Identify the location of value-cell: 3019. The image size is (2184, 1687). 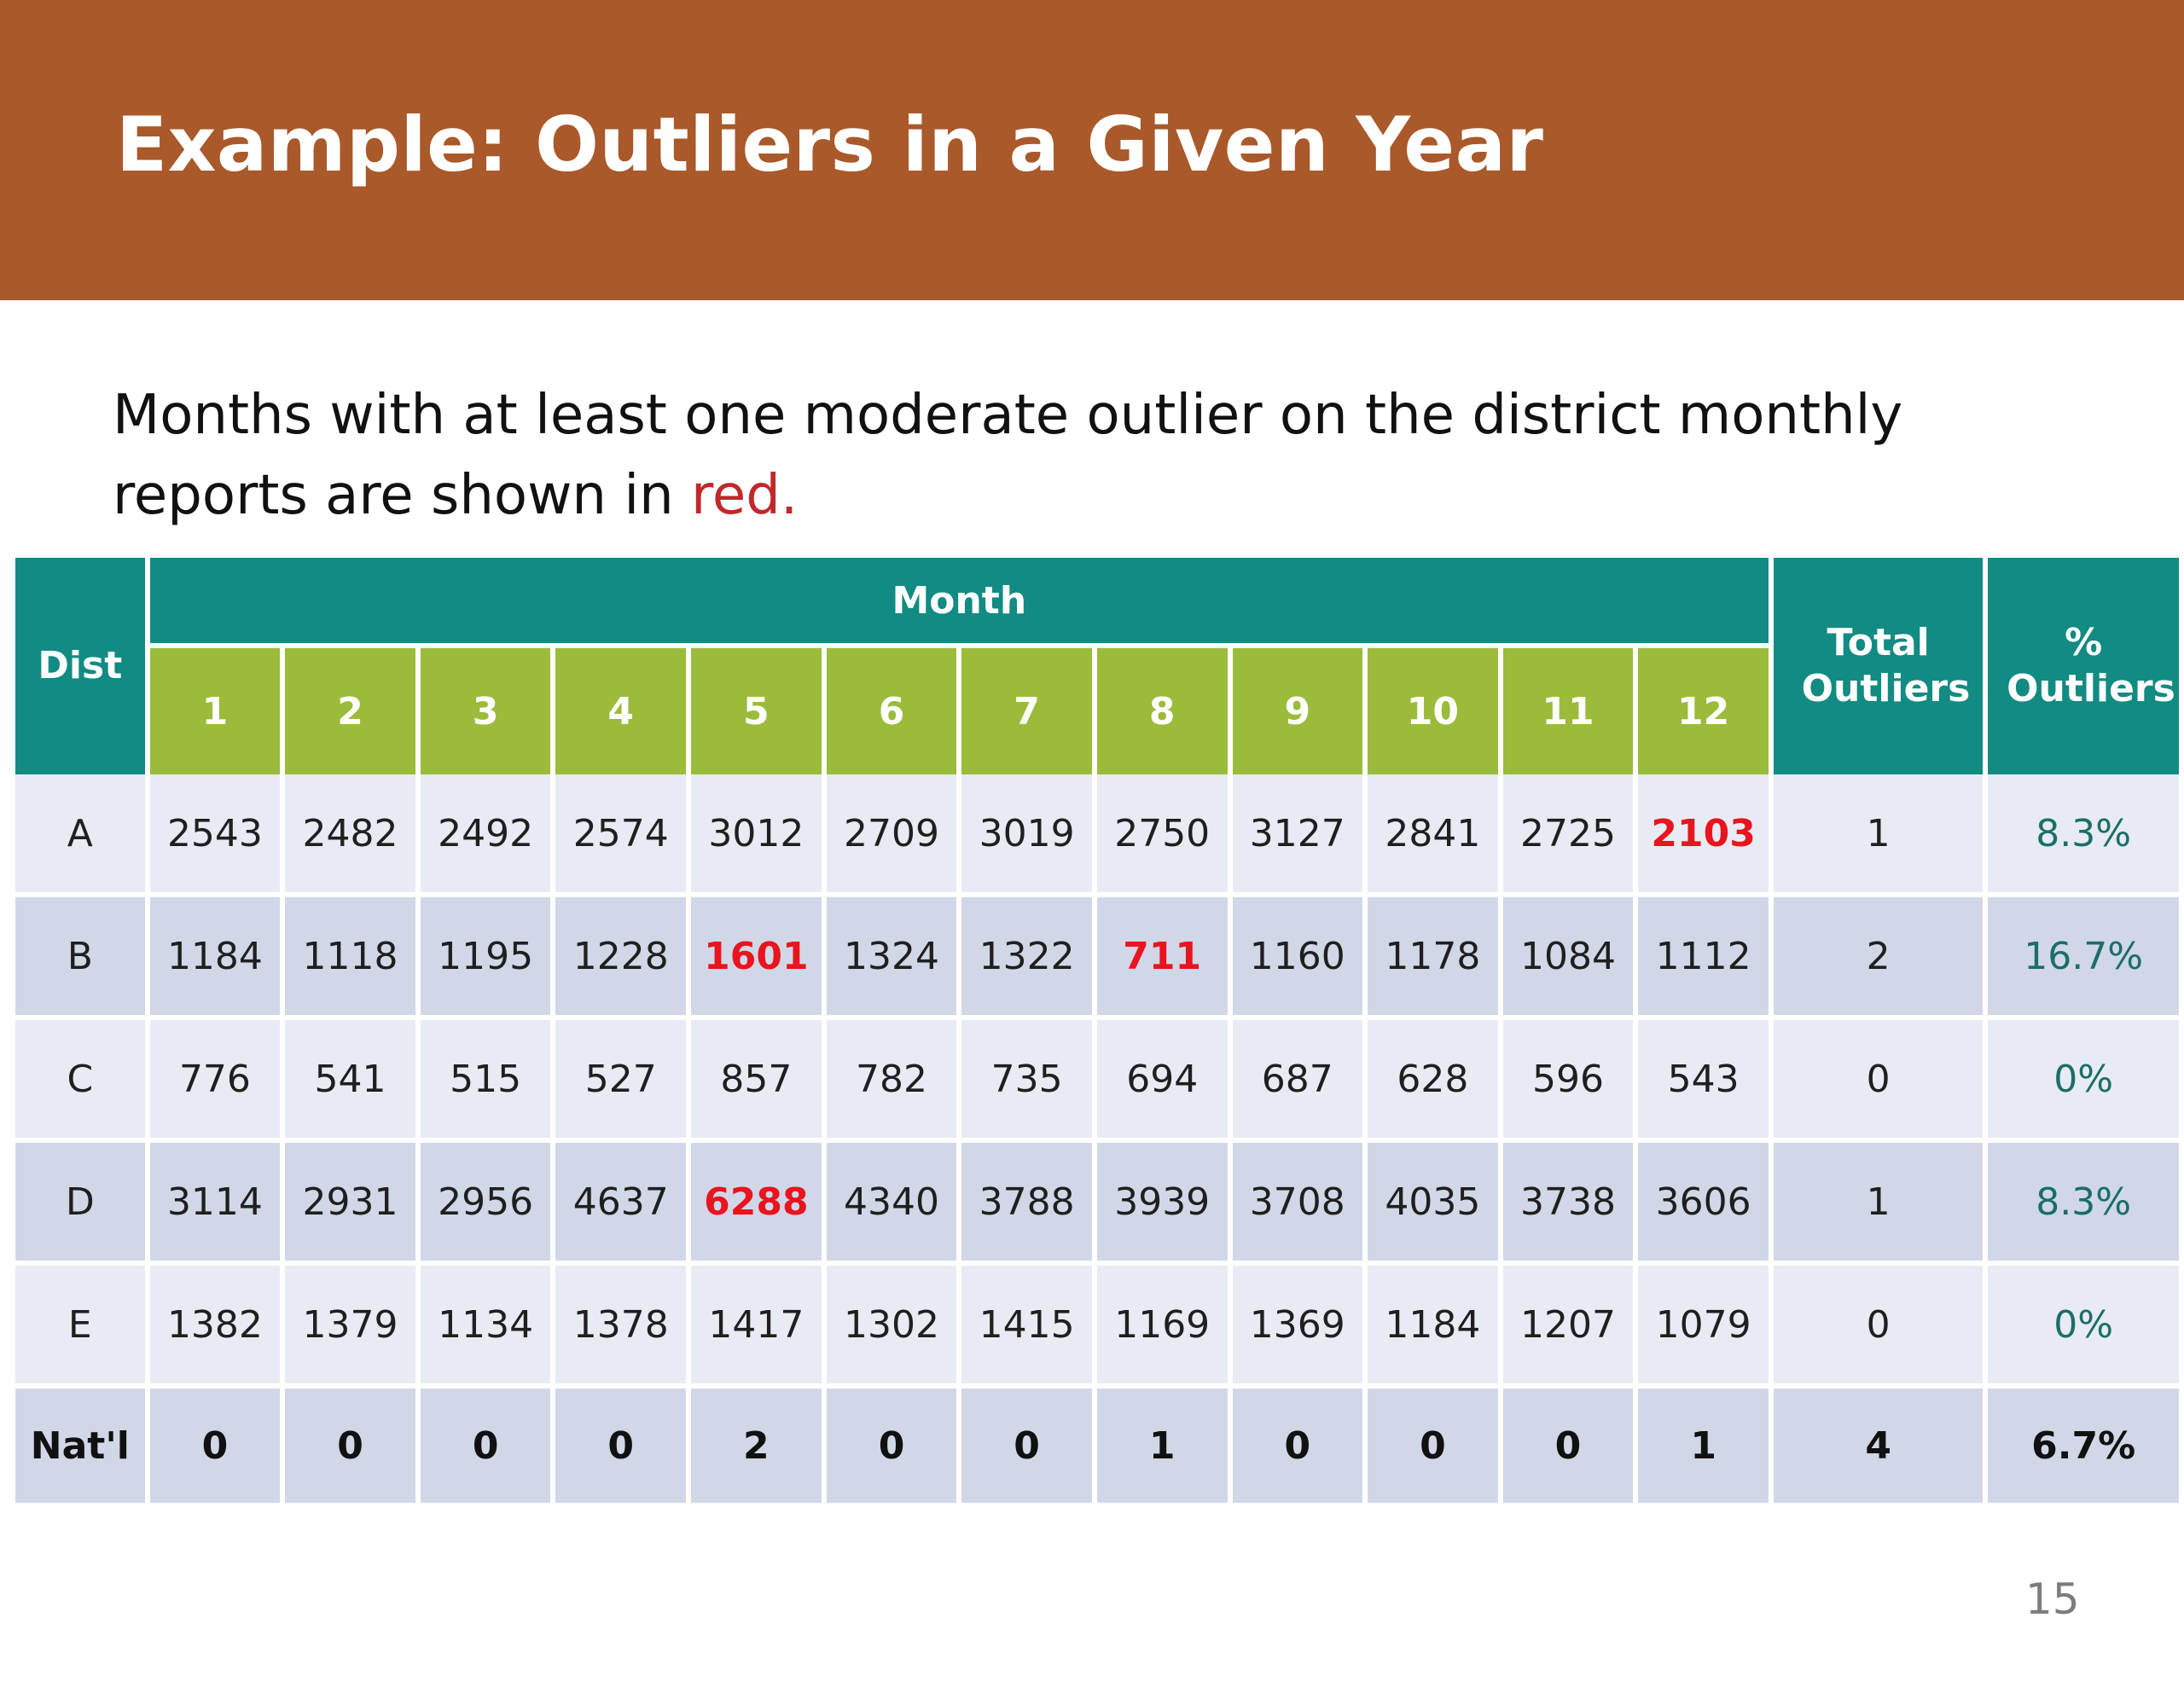
(1027, 836).